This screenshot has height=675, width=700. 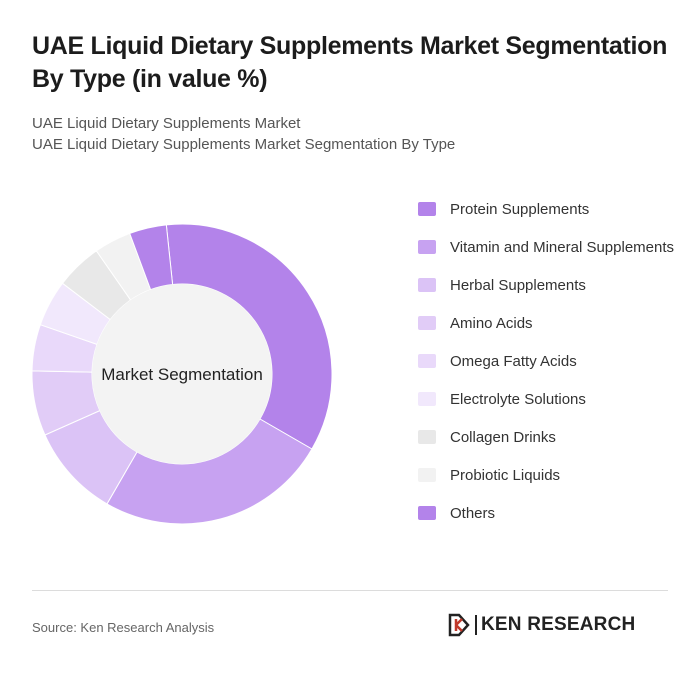 I want to click on subtitle-line-1: UAE Liquid Dietary Supplements Market, so click(x=166, y=123).